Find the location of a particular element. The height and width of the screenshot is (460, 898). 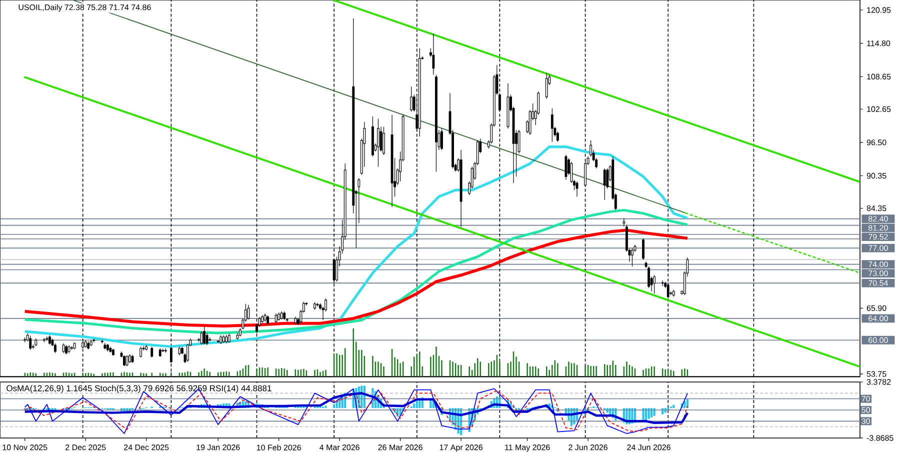

ref-line-label: 64.00 is located at coordinates (878, 319).